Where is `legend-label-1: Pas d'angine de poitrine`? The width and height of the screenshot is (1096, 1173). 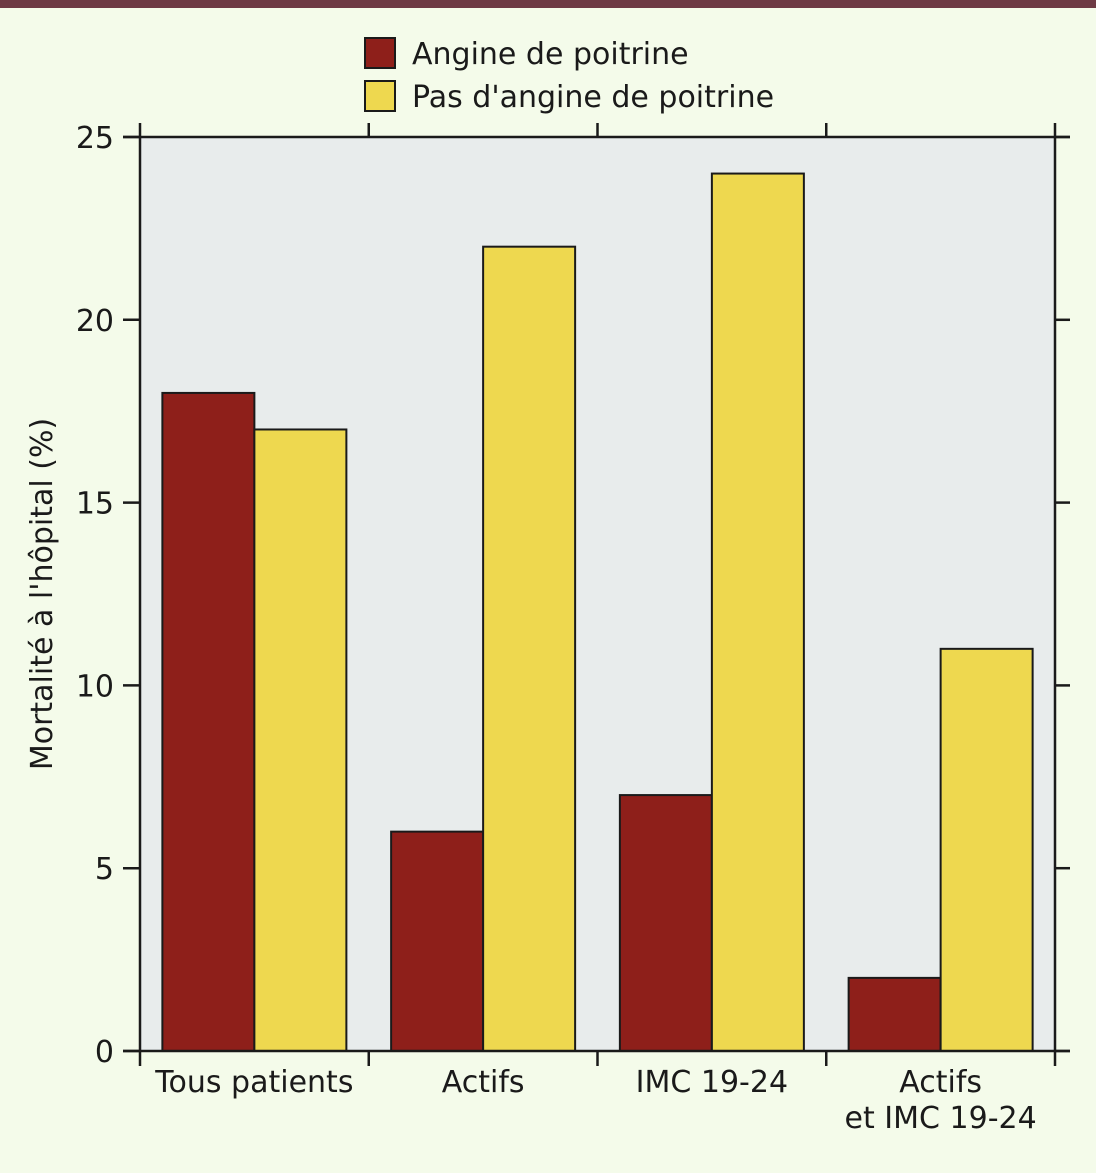
legend-label-1: Pas d'angine de poitrine is located at coordinates (593, 97).